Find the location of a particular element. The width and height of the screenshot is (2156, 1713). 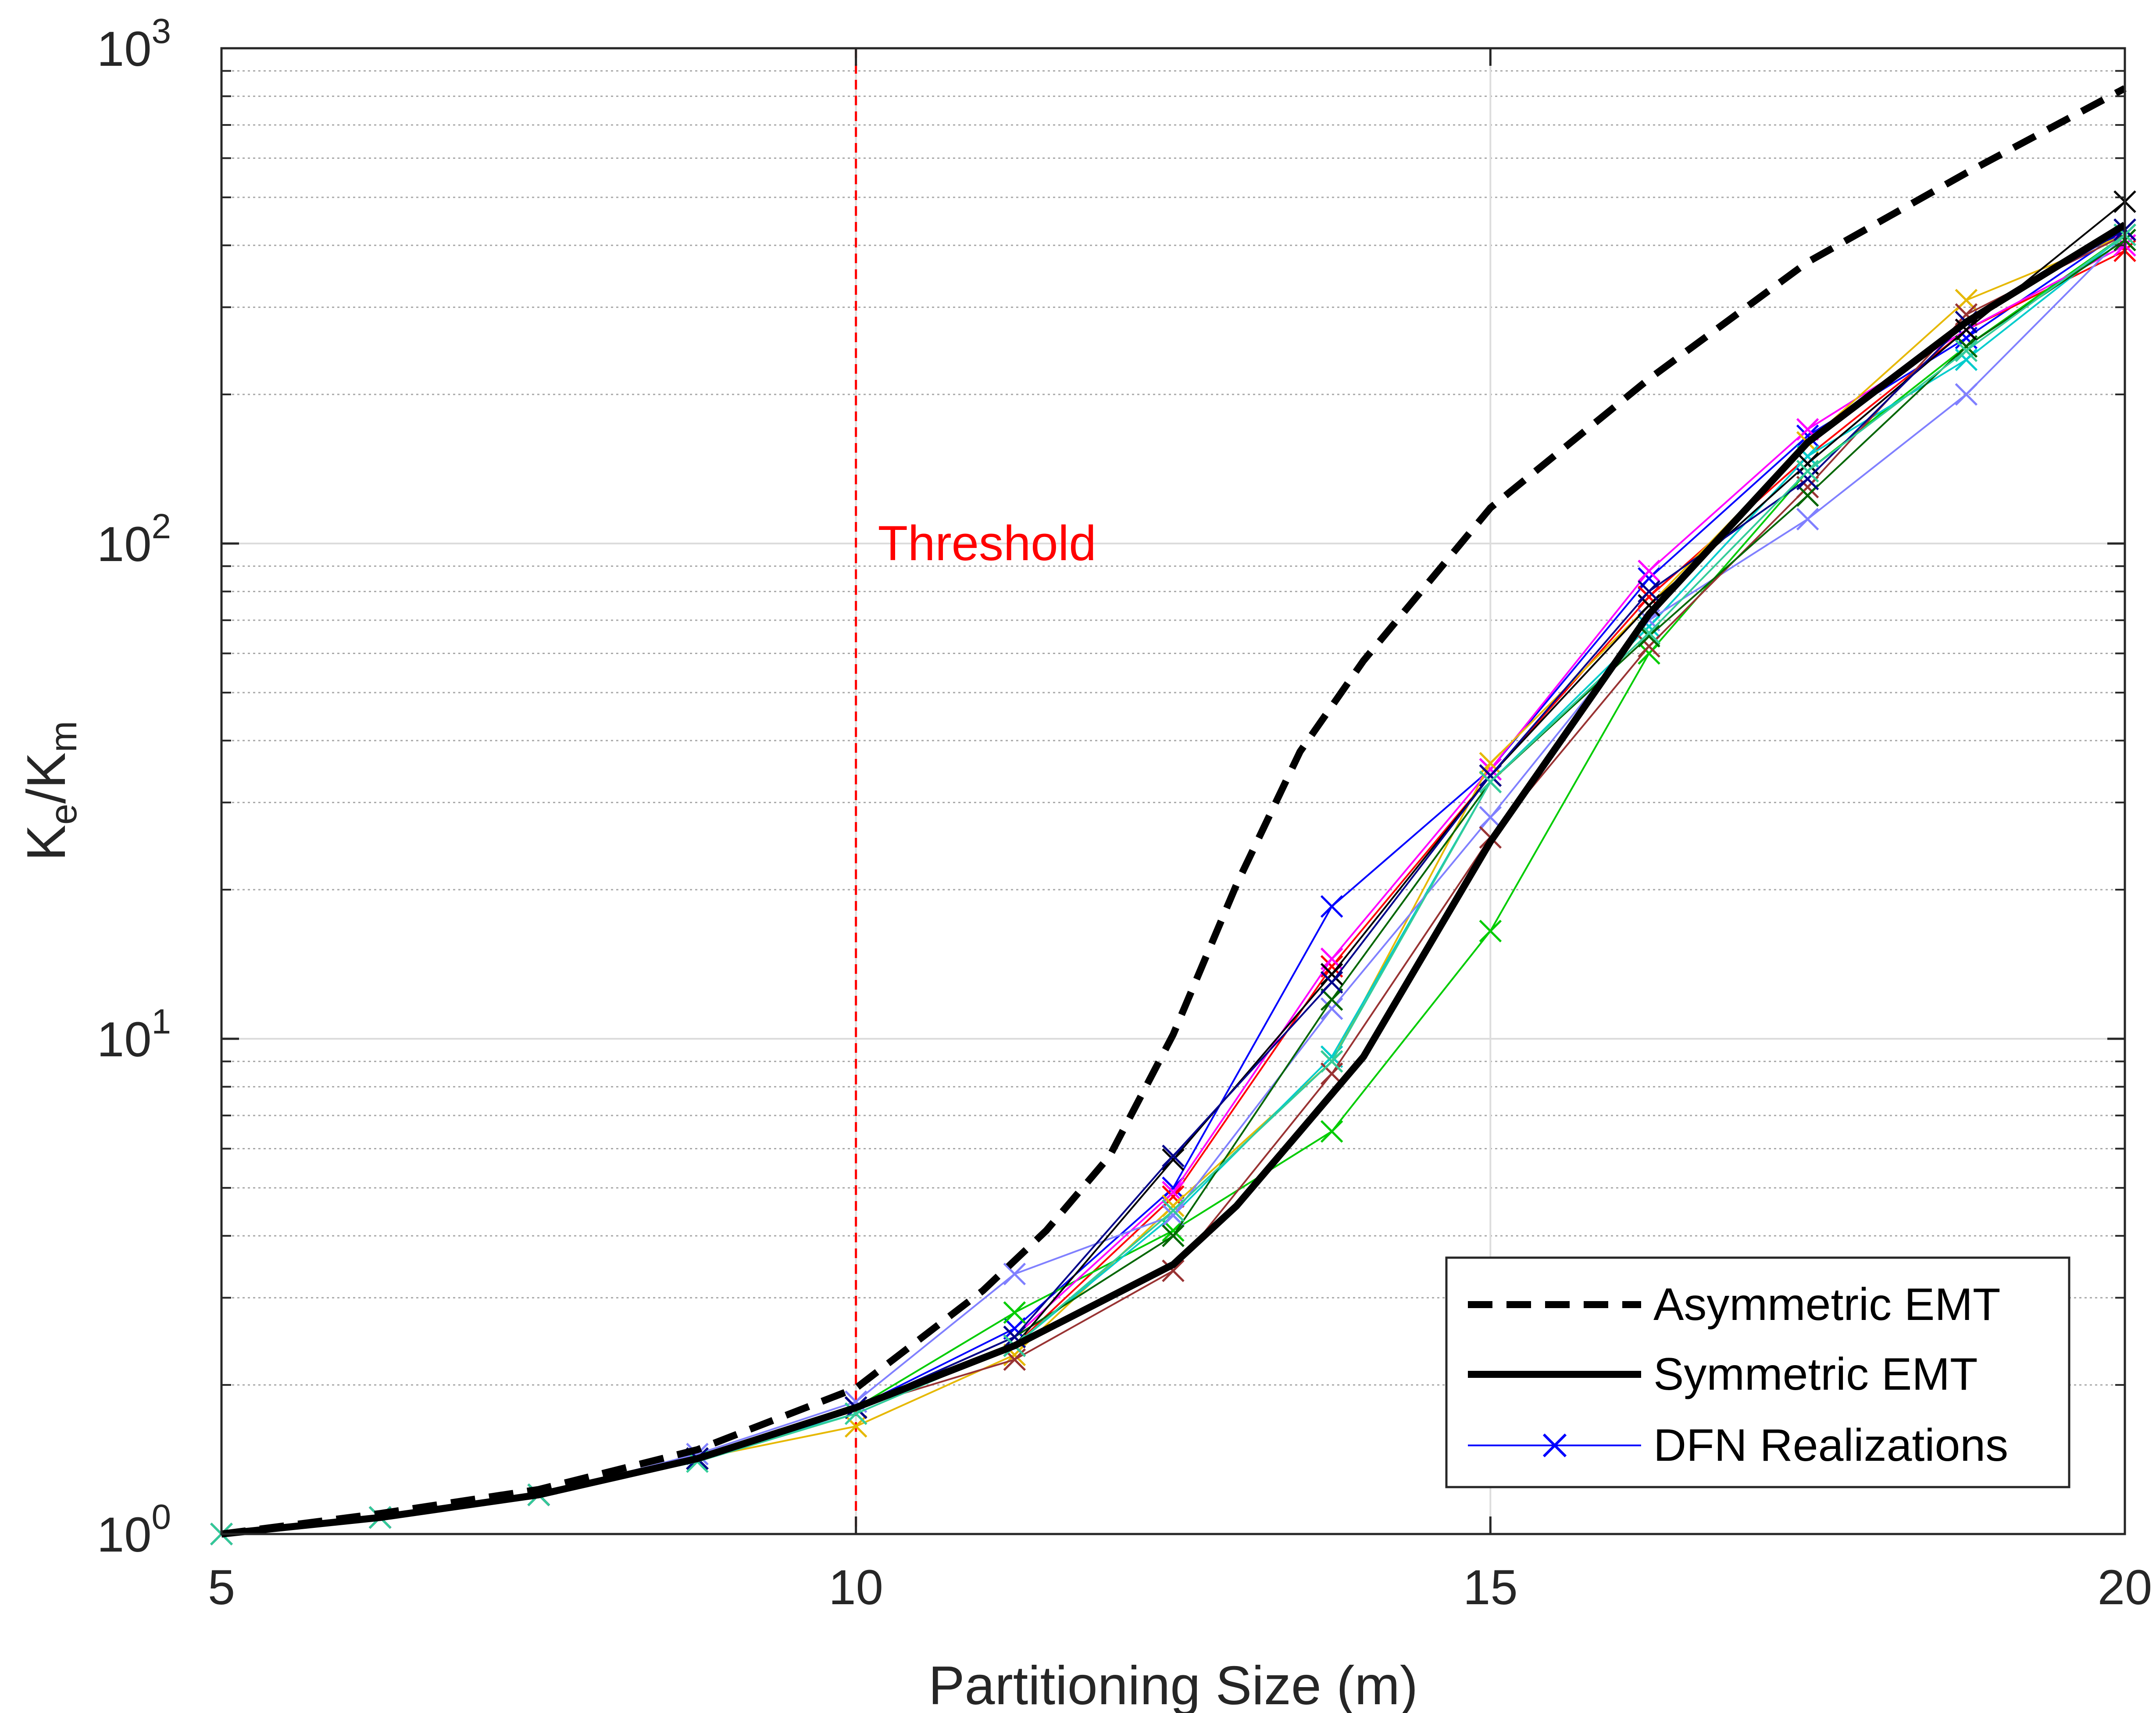

threshold-label: Threshold is located at coordinates (987, 543).